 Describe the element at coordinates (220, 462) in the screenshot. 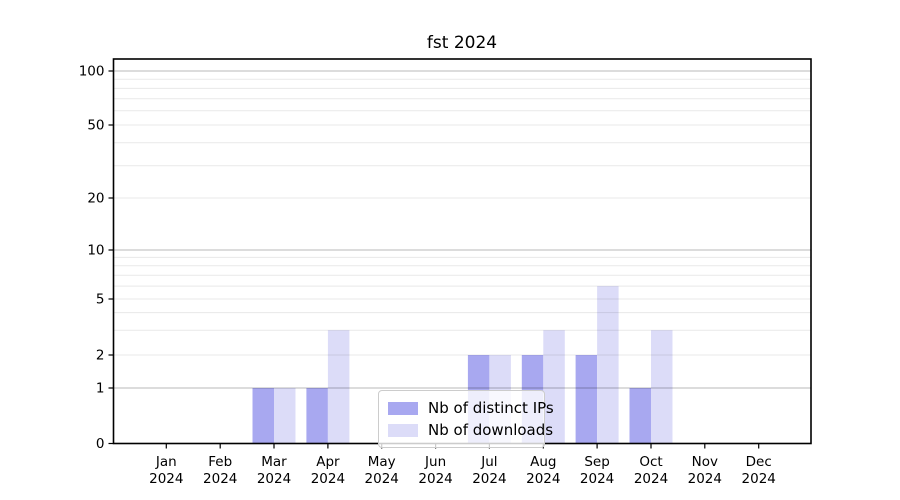

I see `x-tick-label-feb: Feb` at that location.